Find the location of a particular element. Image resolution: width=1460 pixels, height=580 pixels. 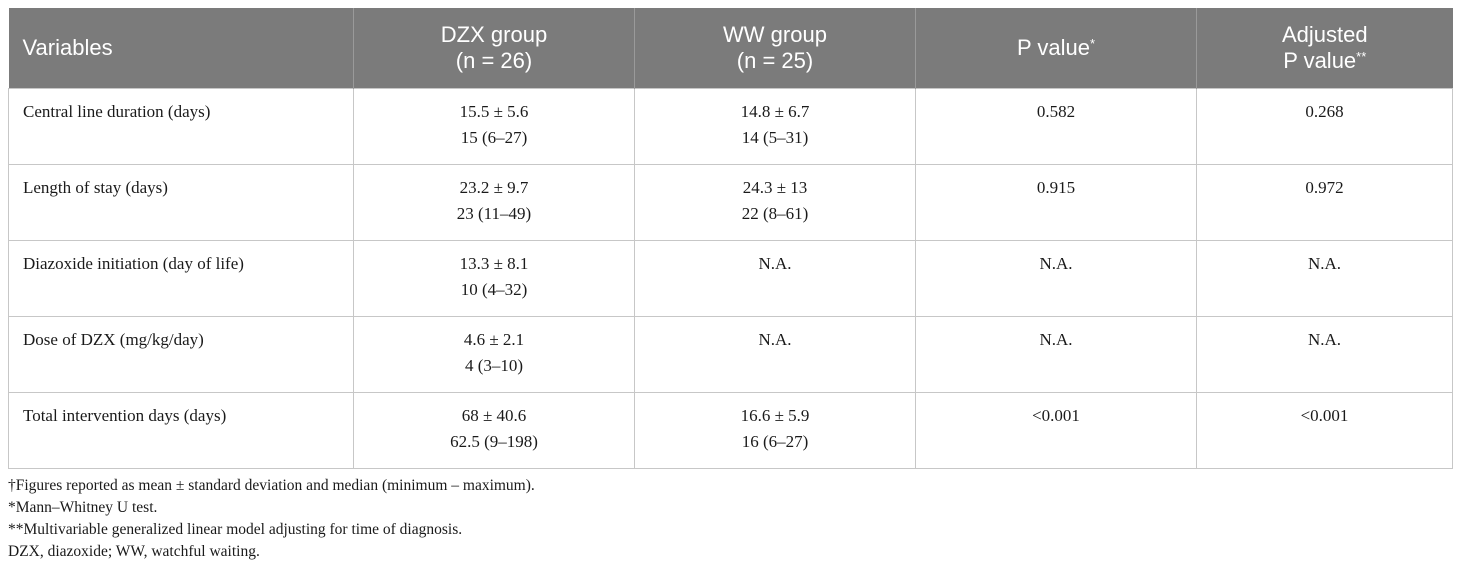

cell-adjusted-p-value: <0.001 is located at coordinates (1324, 430).